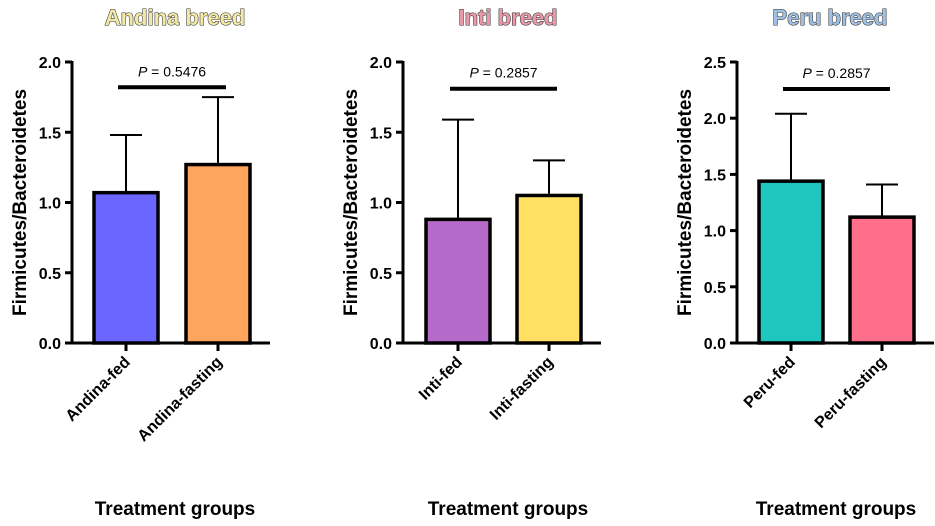 This screenshot has height=526, width=935. I want to click on bar-inti-fed, so click(458, 281).